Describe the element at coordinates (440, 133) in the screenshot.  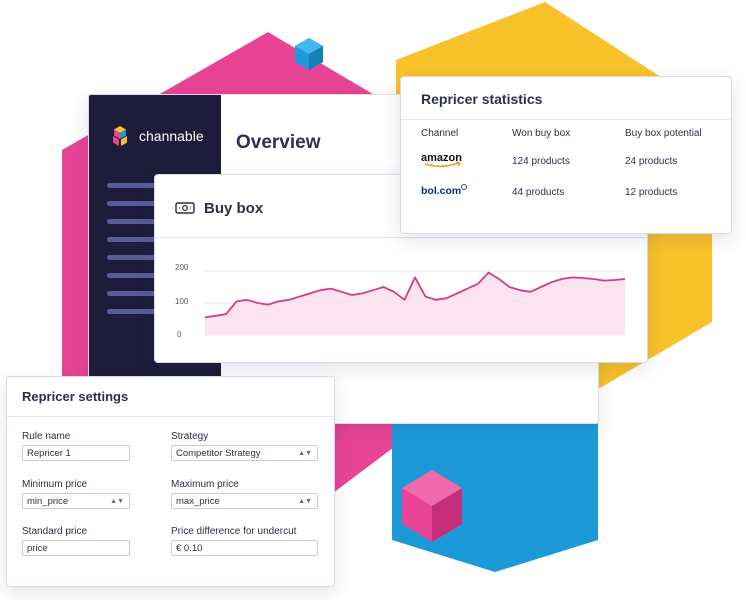
I see `column-header-channel: Channel` at that location.